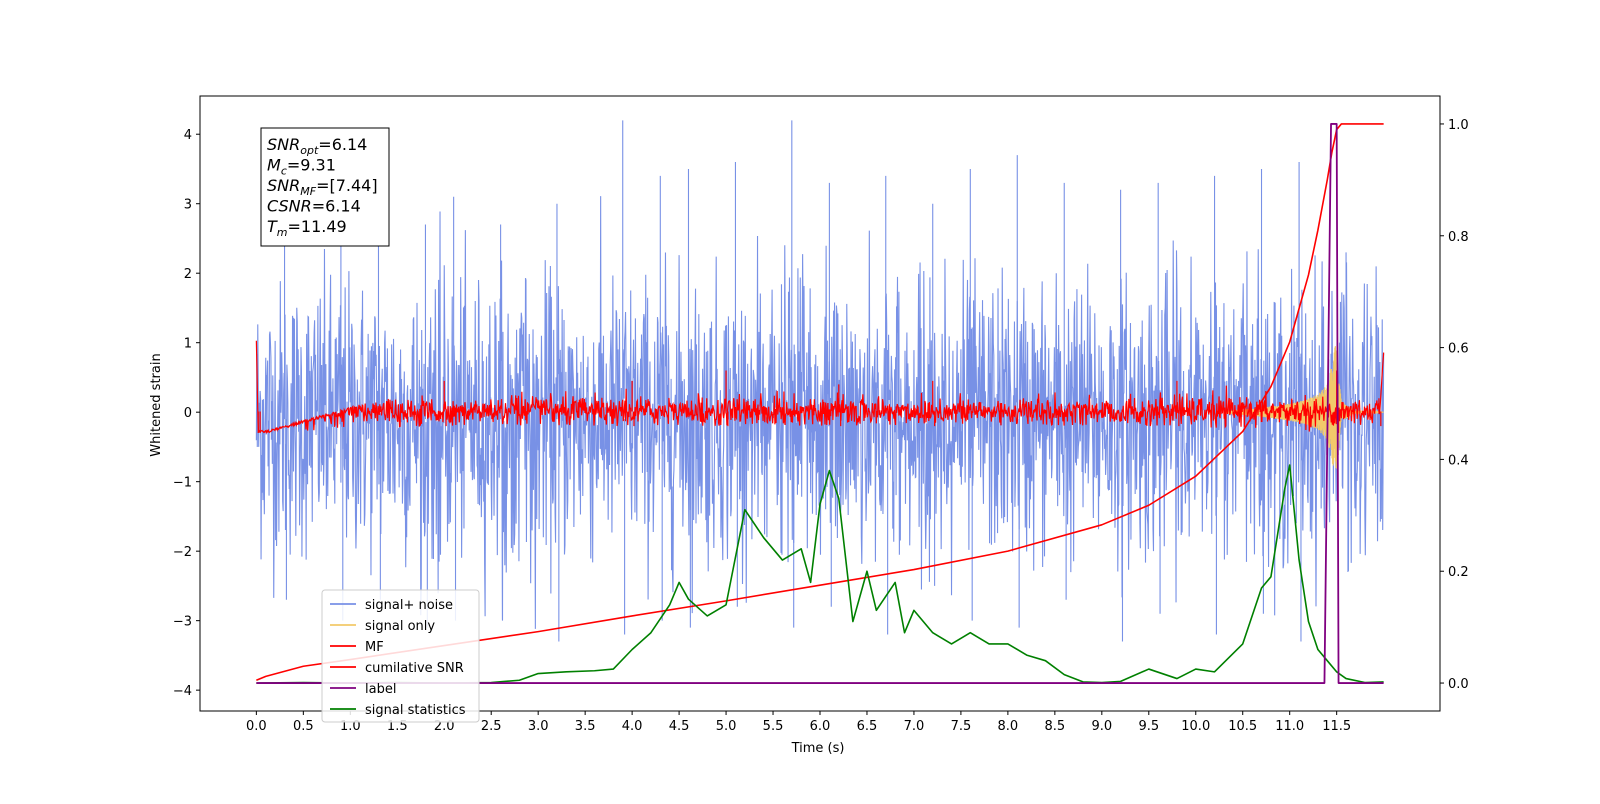  I want to click on y-left-tick-label: 1, so click(188, 344).